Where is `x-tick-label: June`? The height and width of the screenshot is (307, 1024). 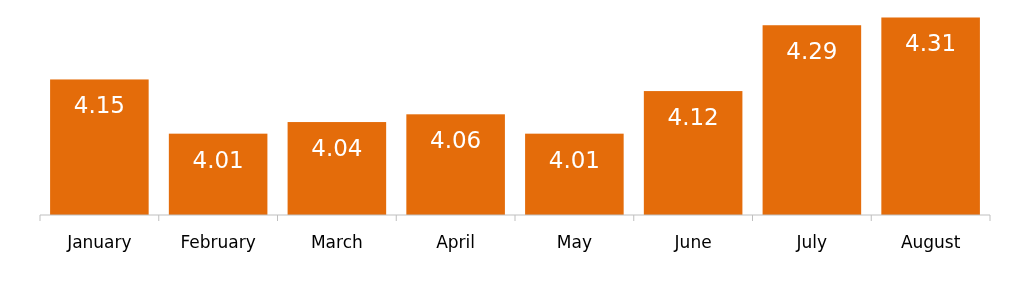 x-tick-label: June is located at coordinates (692, 242).